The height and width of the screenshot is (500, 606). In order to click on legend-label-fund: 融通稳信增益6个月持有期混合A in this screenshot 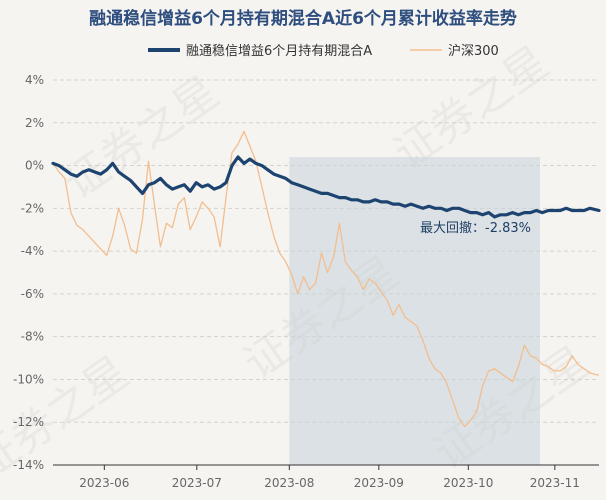, I will do `click(279, 51)`.